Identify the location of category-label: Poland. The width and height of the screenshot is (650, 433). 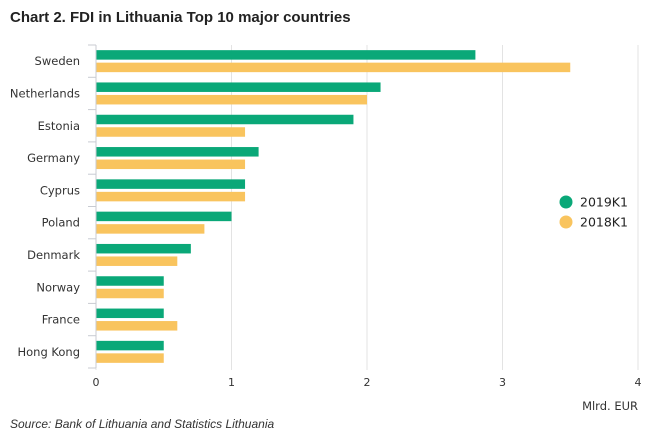
(61, 223).